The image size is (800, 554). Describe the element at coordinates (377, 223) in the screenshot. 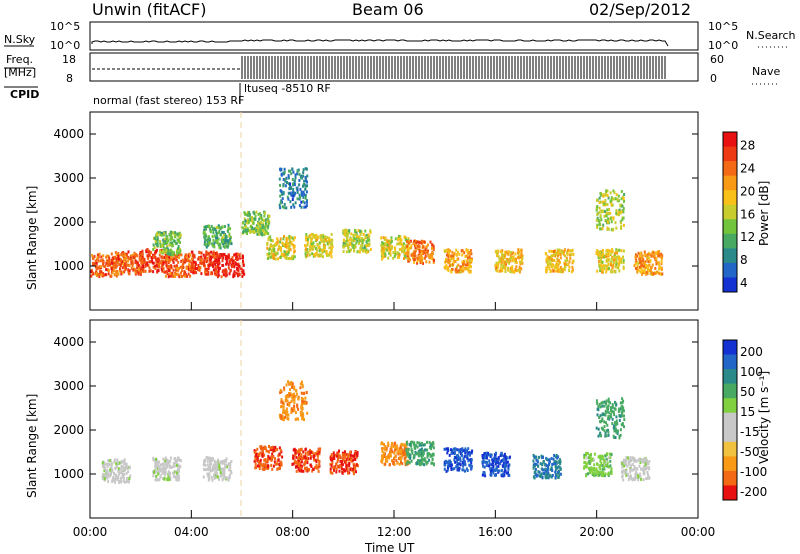

I see `power-heatmap` at that location.